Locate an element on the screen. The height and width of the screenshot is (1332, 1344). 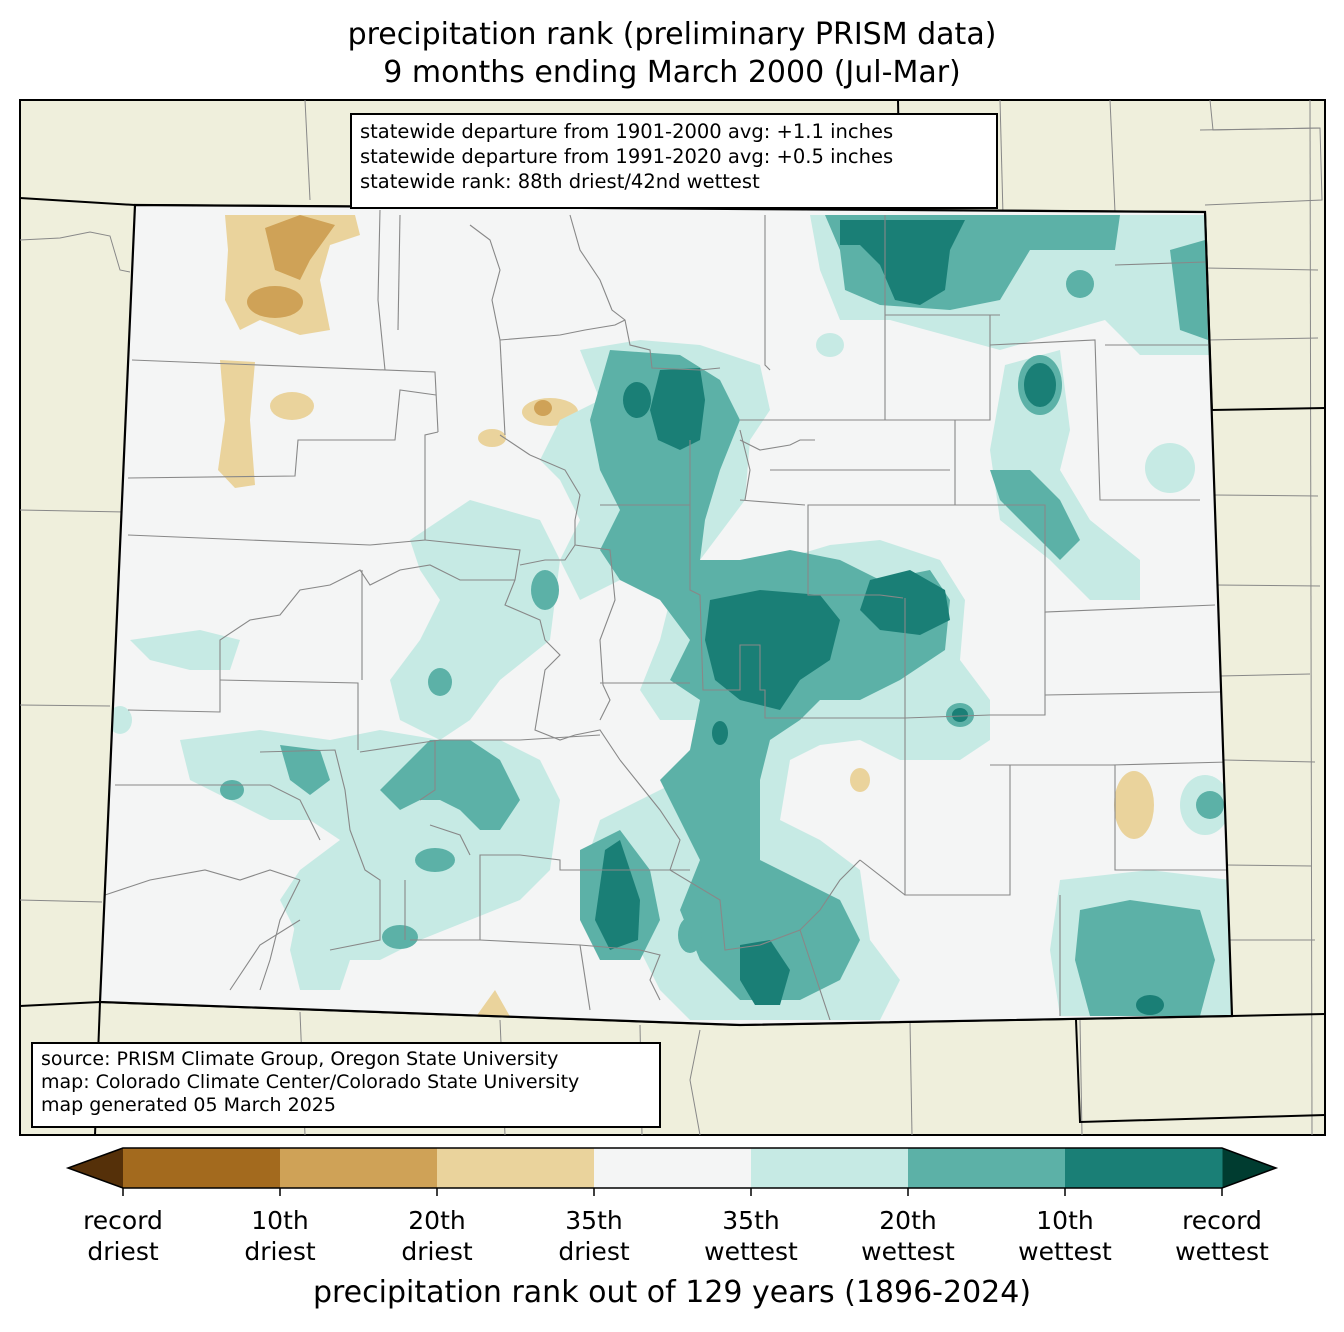
colorbar-tick-label: 20th driest is located at coordinates (437, 1236).